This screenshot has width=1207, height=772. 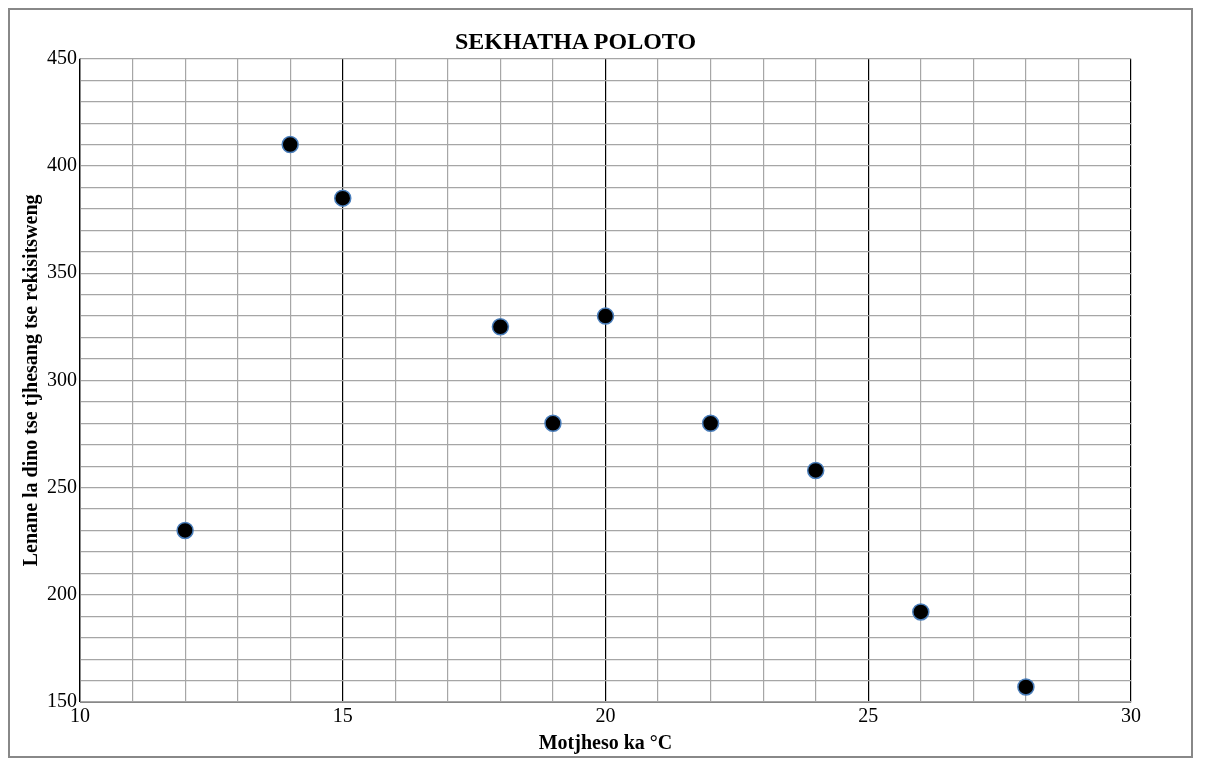 I want to click on y-tick-label: 300, so click(x=62, y=378).